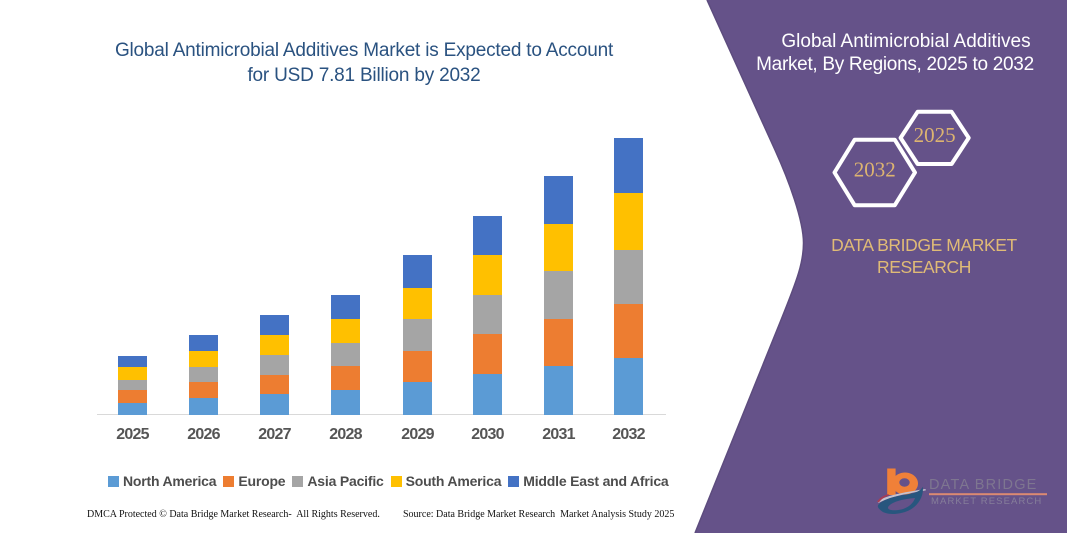 This screenshot has height=533, width=1067. What do you see at coordinates (986, 501) in the screenshot?
I see `svg-text: MARKET RESEARCH` at bounding box center [986, 501].